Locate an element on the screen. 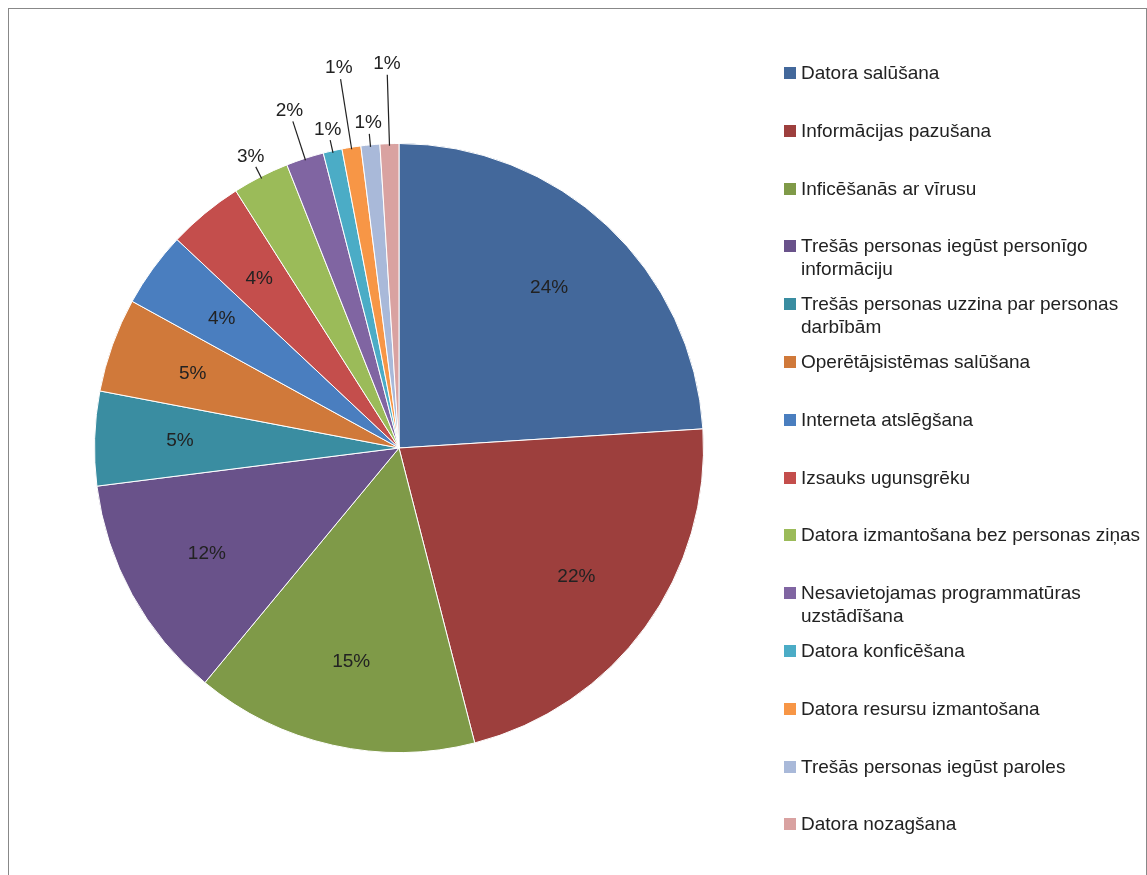 This screenshot has width=1147, height=875. legend-label: Datora konficēšana is located at coordinates (883, 650).